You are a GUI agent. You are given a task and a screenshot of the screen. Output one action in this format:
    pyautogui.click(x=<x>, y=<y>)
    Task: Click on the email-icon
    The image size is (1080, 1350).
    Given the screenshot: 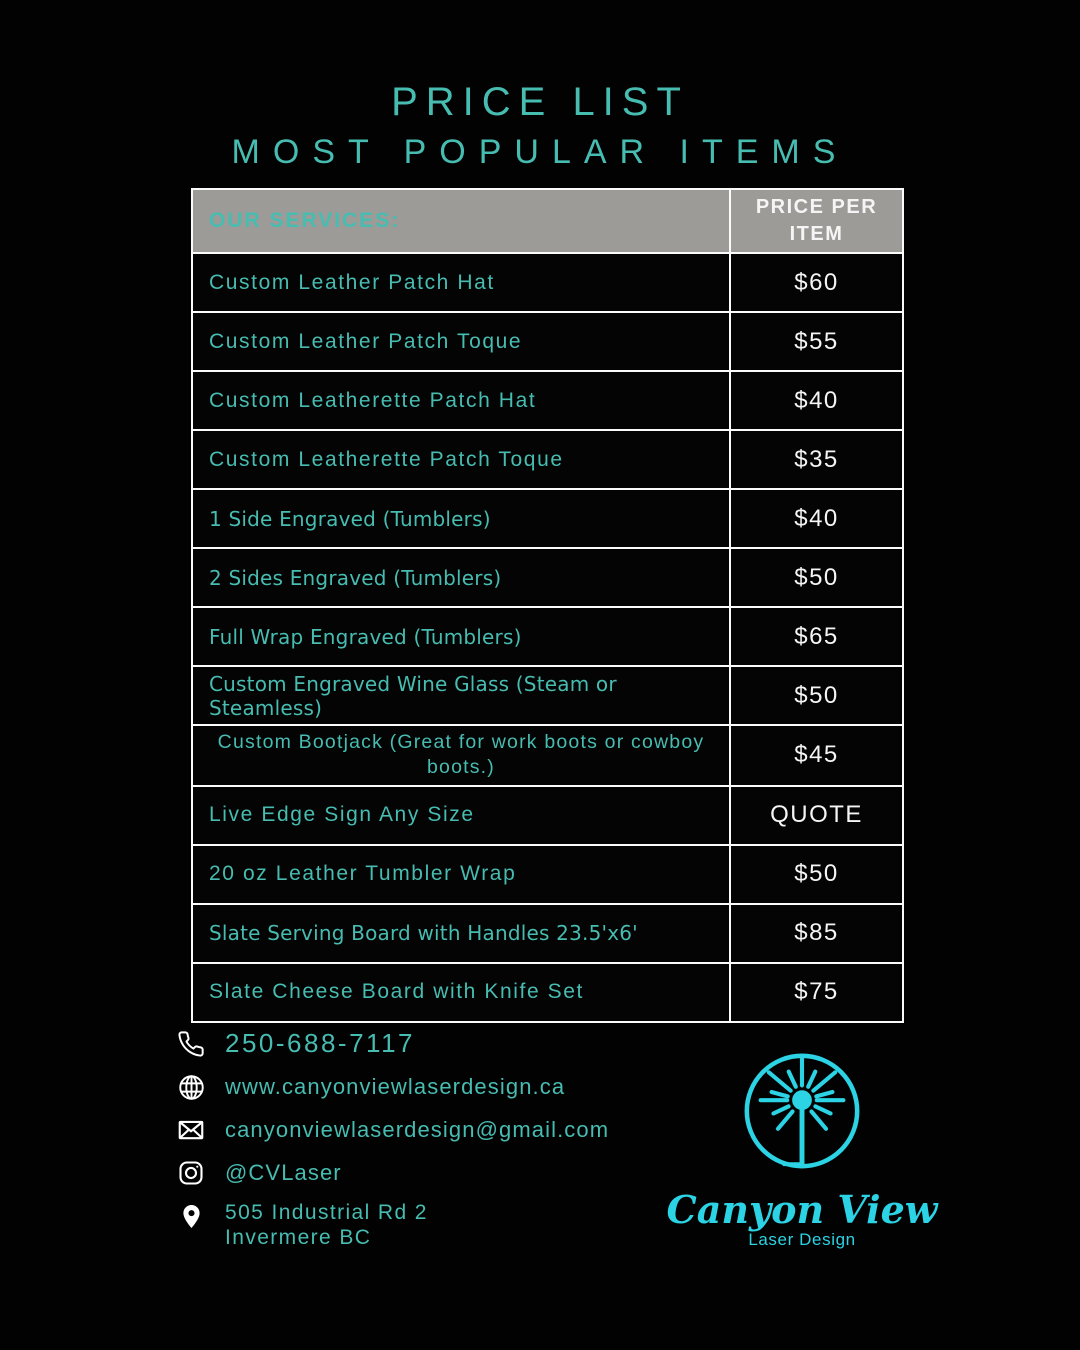 What is the action you would take?
    pyautogui.click(x=191, y=1130)
    